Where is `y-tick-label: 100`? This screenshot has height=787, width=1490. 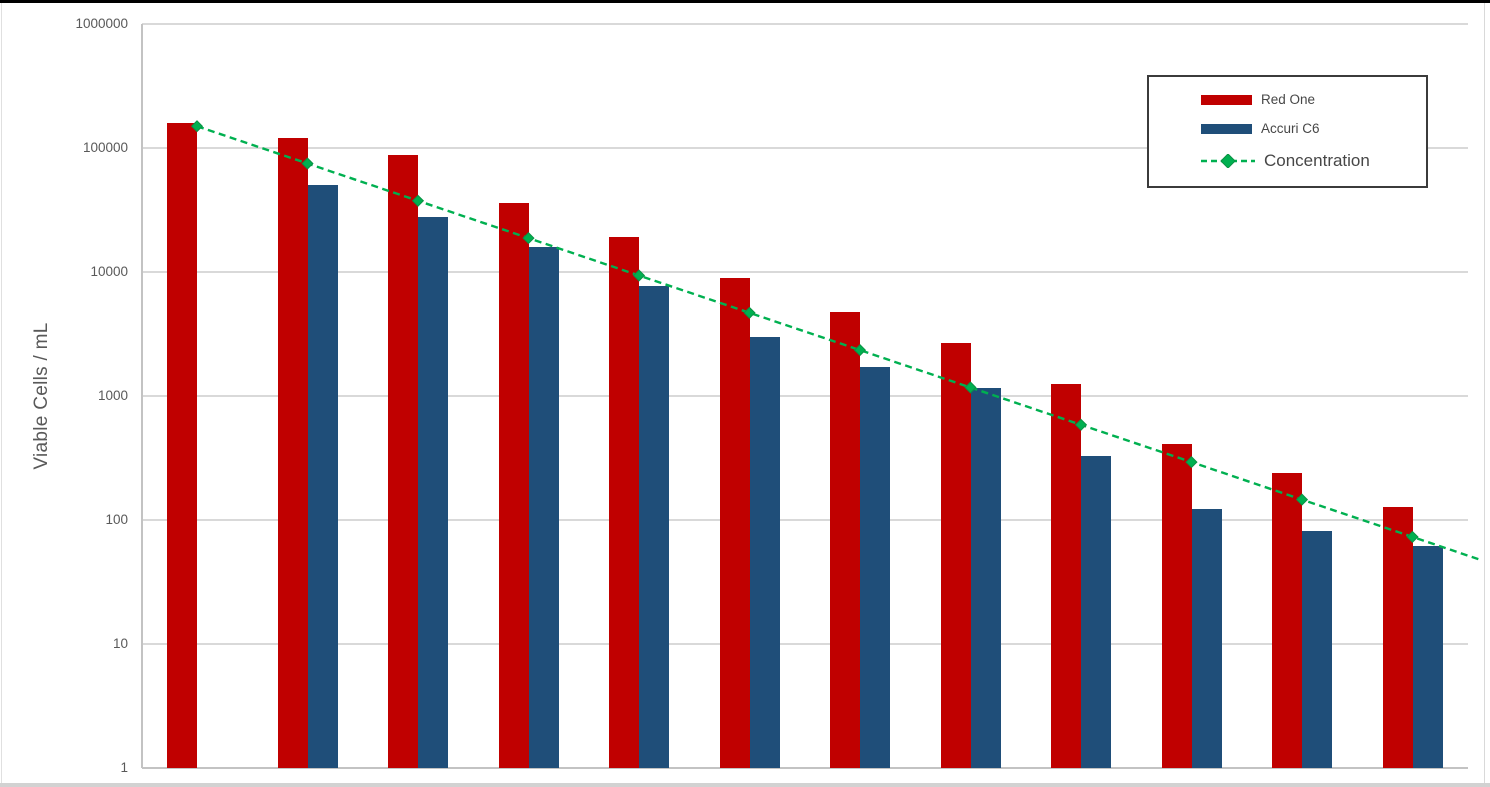 y-tick-label: 100 is located at coordinates (116, 519).